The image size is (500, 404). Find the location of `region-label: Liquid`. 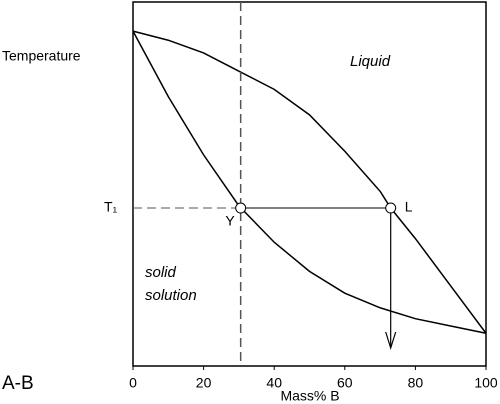

region-label: Liquid is located at coordinates (370, 61).